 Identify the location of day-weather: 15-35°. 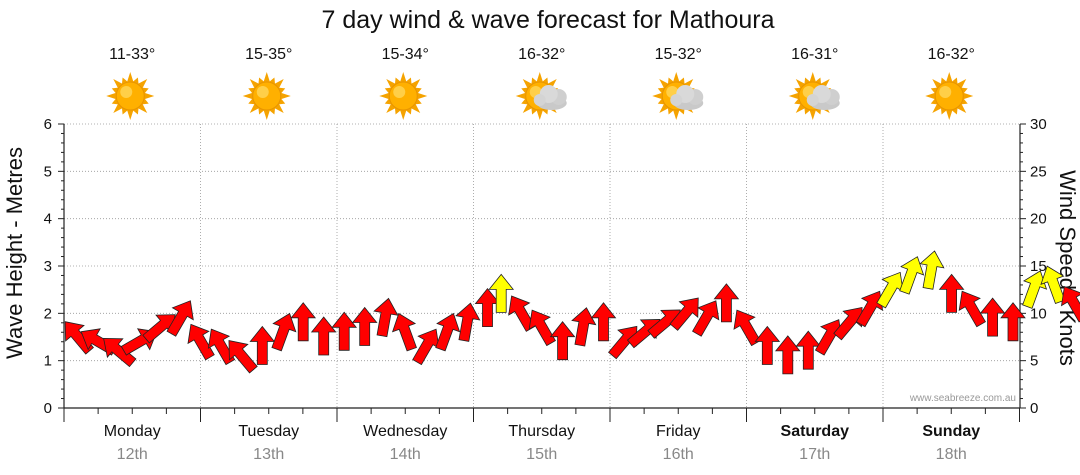
(267, 83).